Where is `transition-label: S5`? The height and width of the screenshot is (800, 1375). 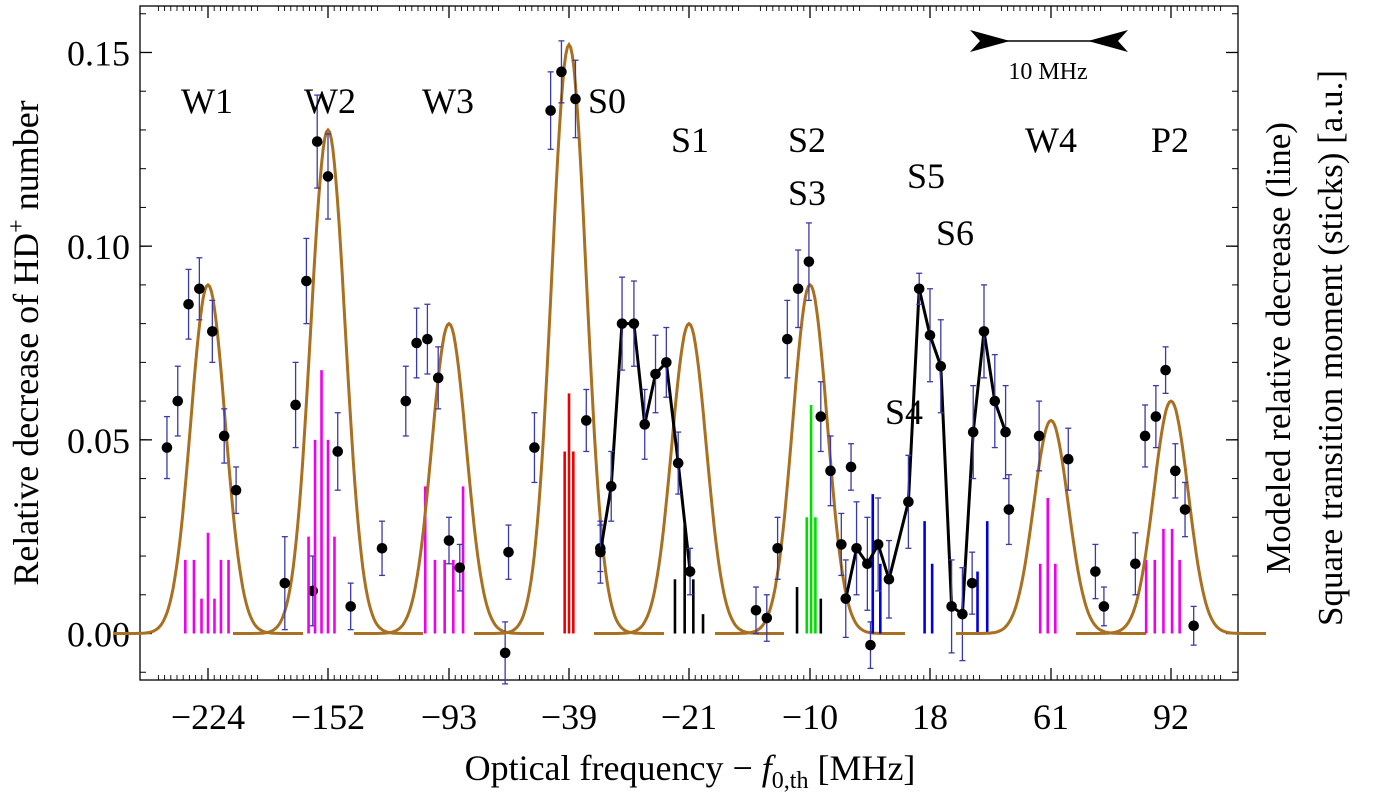
transition-label: S5 is located at coordinates (926, 176).